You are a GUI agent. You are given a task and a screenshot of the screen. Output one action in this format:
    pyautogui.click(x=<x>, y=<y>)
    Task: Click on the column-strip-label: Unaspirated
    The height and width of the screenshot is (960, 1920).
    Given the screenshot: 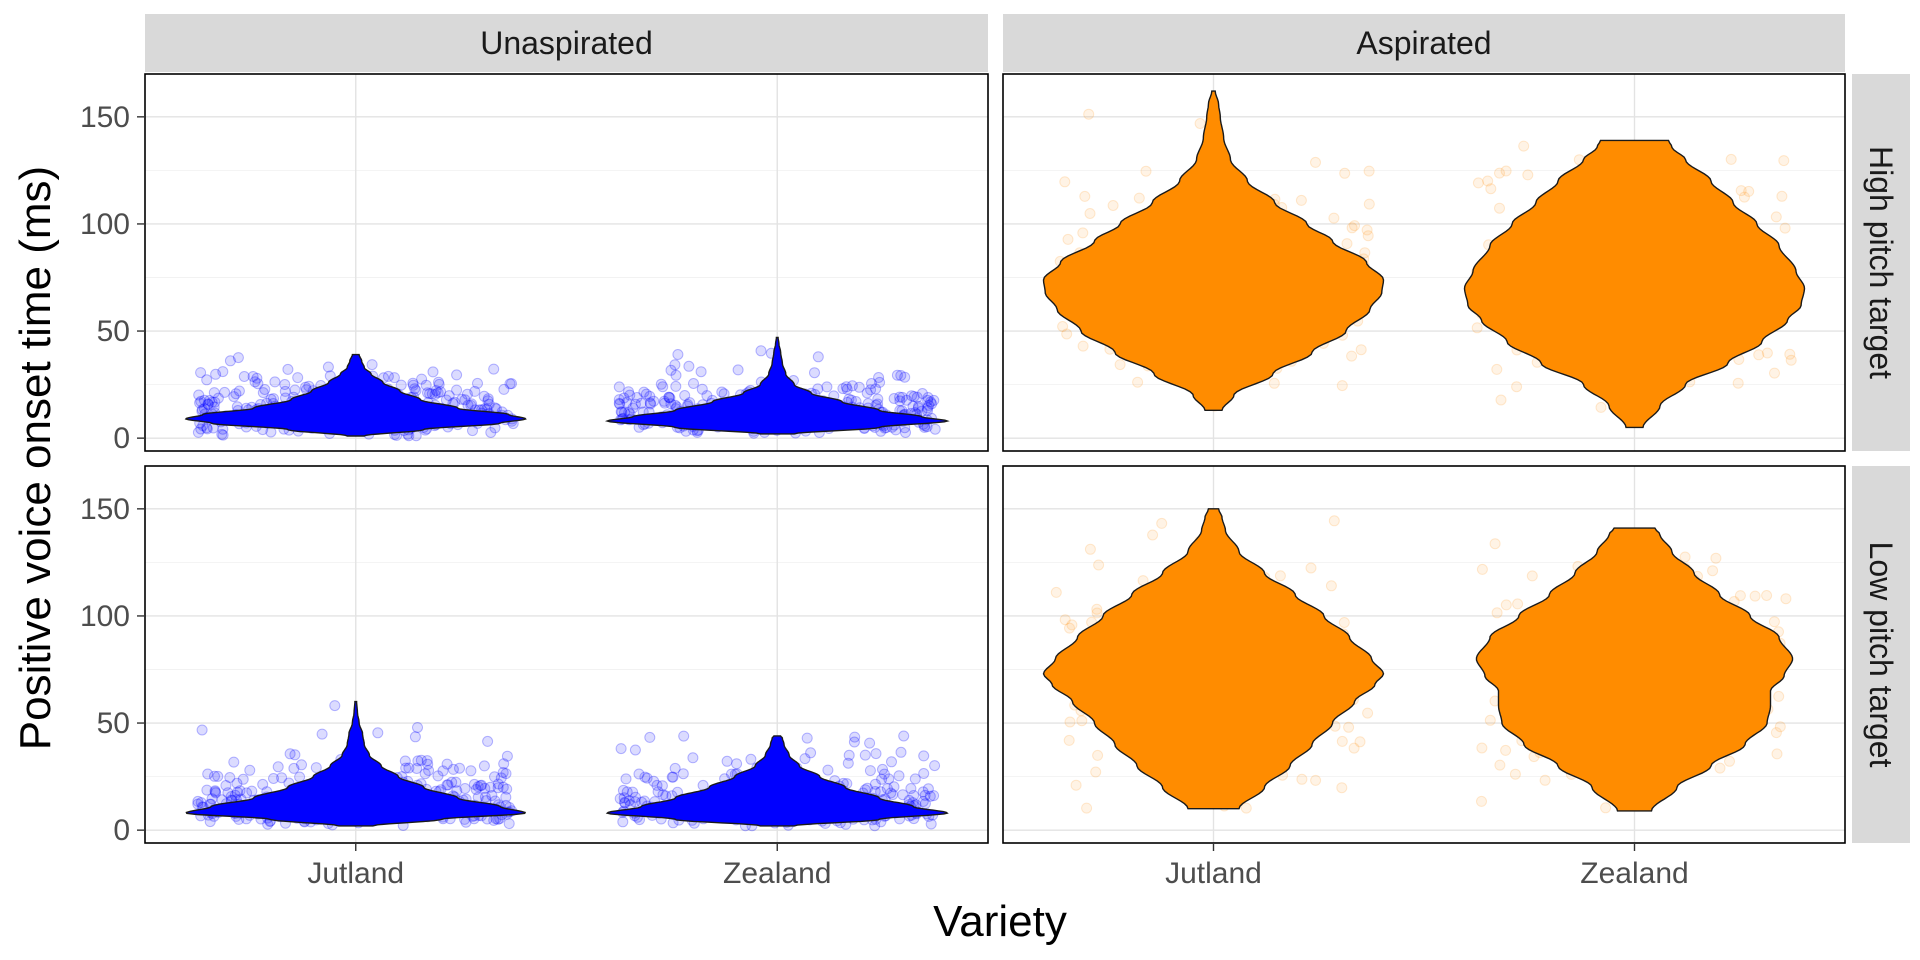 What is the action you would take?
    pyautogui.click(x=566, y=43)
    